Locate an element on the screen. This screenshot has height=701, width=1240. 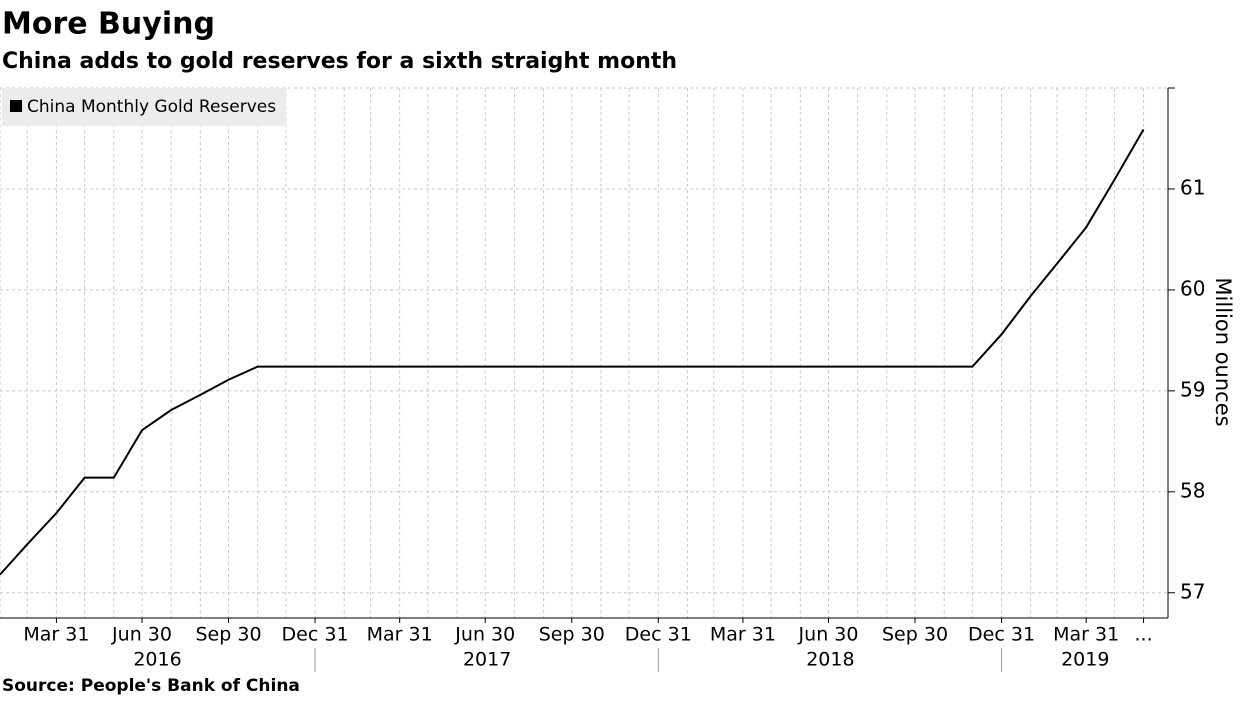
y-tick-label: 60 is located at coordinates (1192, 288).